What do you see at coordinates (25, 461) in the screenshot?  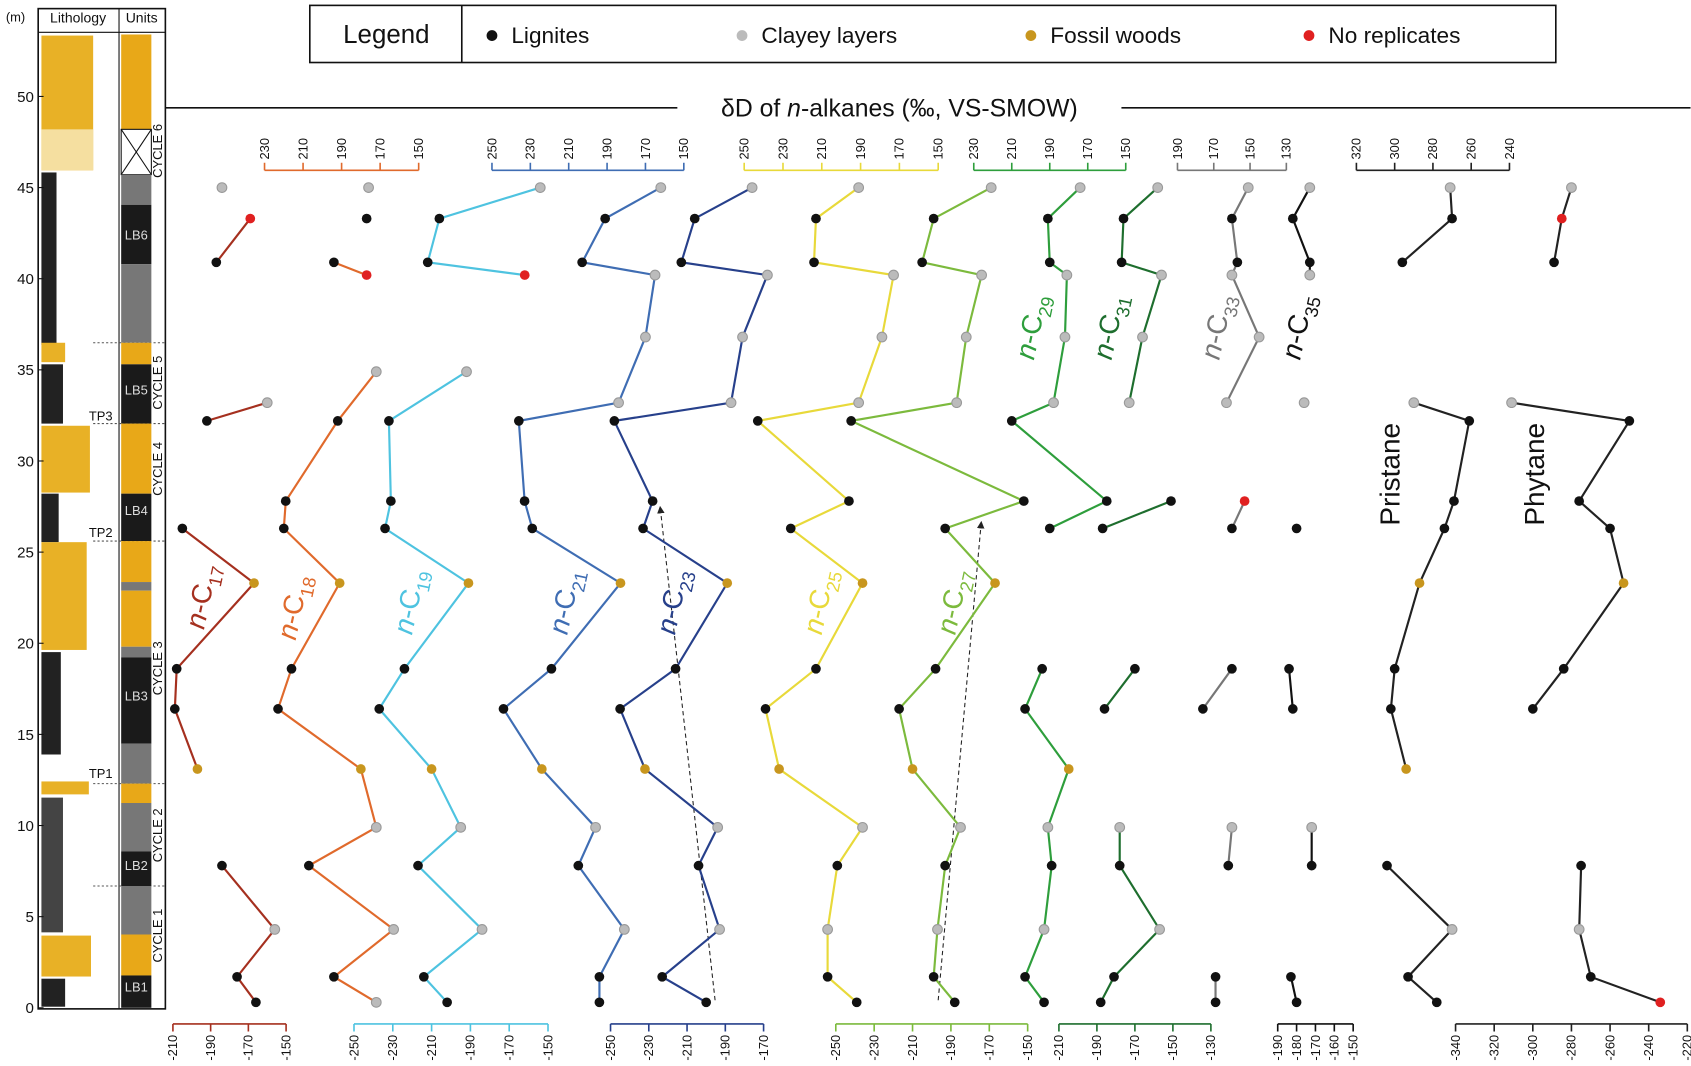 I see `y-tick-label: 30` at bounding box center [25, 461].